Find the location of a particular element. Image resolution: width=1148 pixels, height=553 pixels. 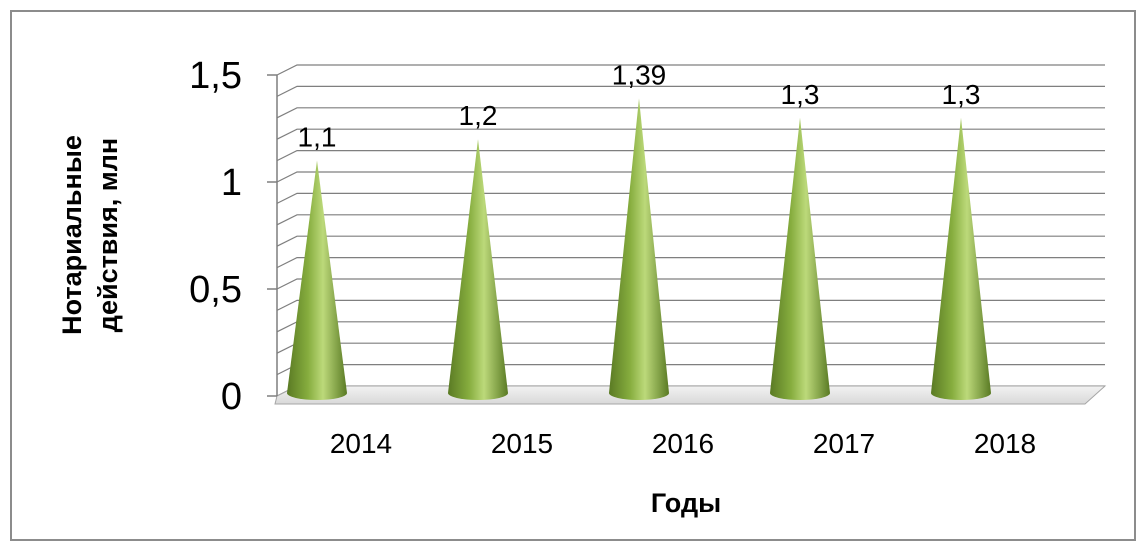

data-labels: 1,1 1,2 1,39 1,3 1,3 is located at coordinates (639, 106).